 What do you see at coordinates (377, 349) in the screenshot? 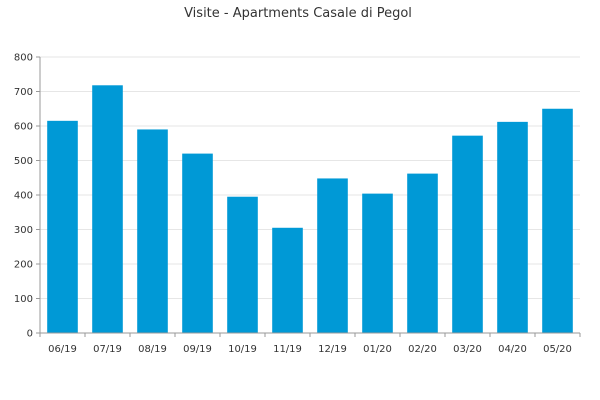
I see `x-tick-label: 01/20` at bounding box center [377, 349].